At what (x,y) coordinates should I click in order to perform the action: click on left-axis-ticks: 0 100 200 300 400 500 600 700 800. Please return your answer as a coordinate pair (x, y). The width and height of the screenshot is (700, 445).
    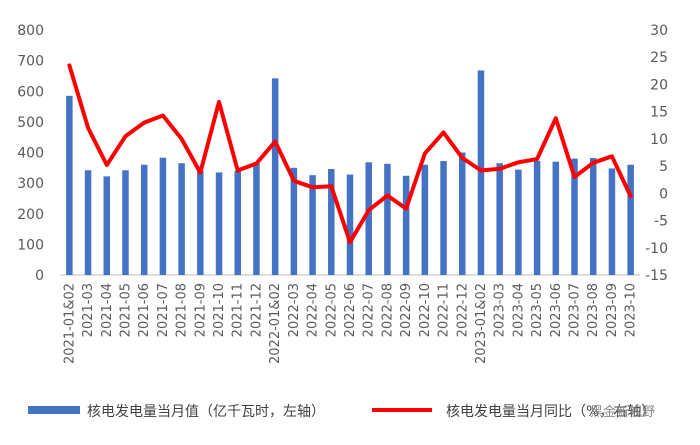
    Looking at the image, I should click on (30, 153).